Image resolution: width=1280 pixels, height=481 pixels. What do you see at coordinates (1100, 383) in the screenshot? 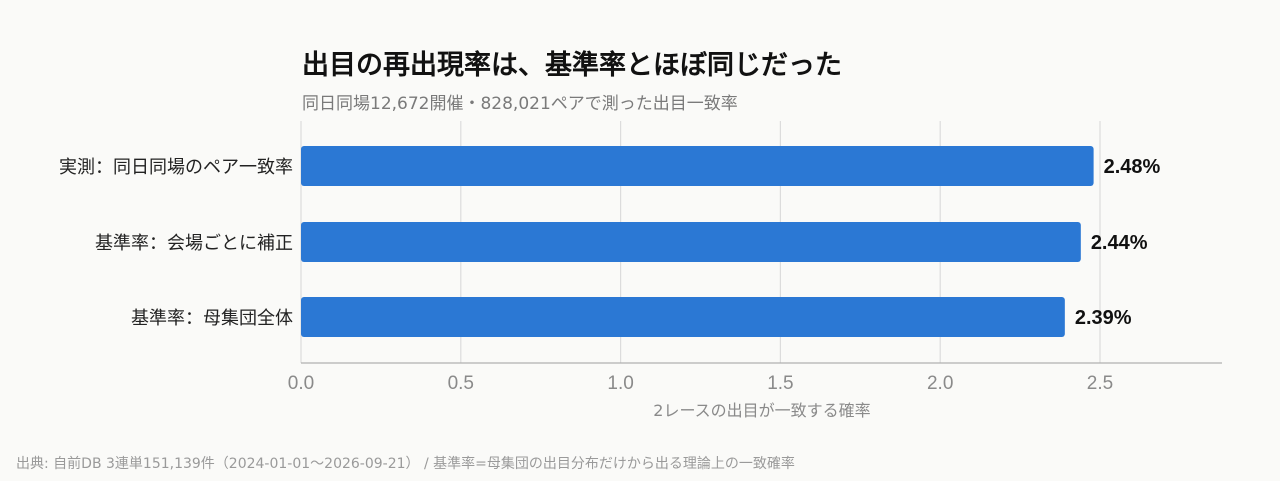
I see `x-tick-label: 2.5` at bounding box center [1100, 383].